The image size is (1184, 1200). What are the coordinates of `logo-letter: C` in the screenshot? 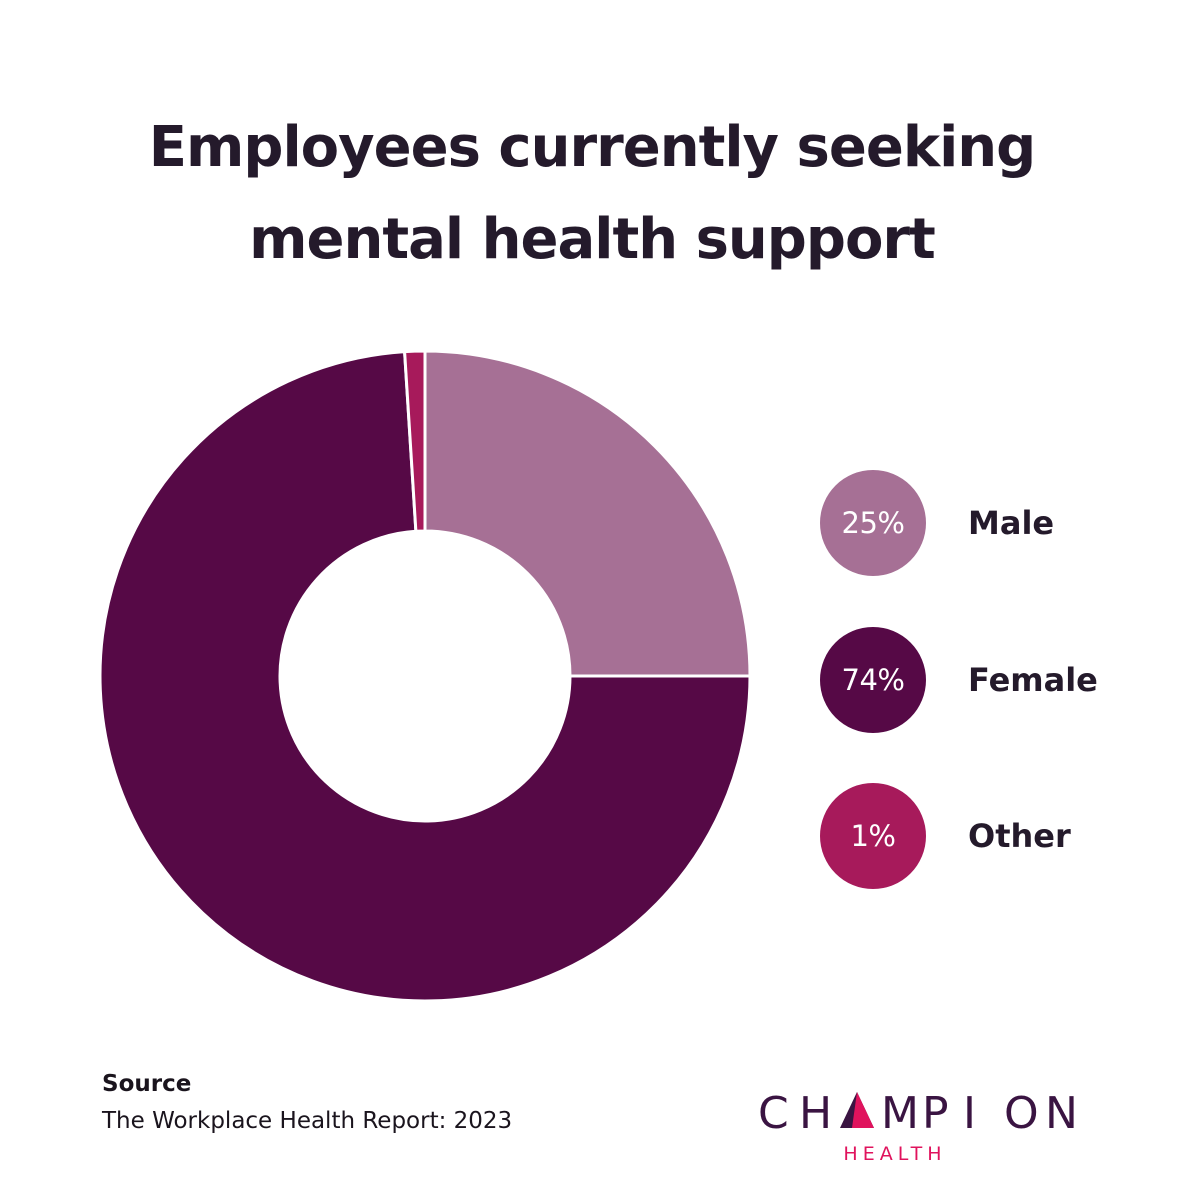 It's located at (773, 1113).